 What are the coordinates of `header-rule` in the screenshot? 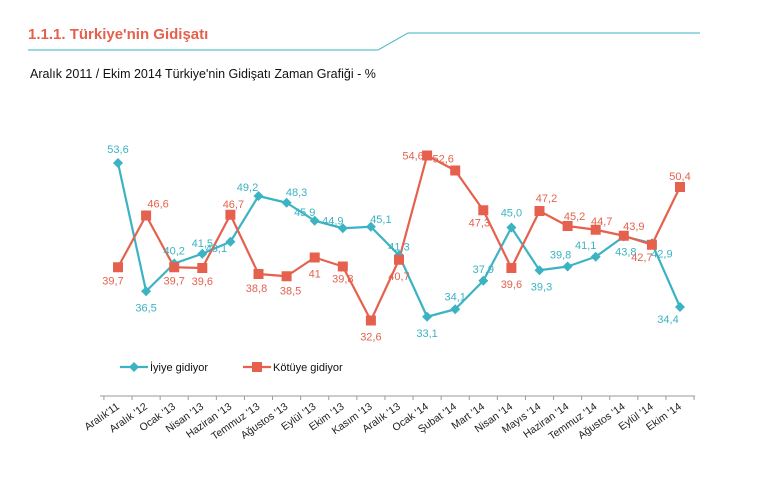 It's located at (364, 41).